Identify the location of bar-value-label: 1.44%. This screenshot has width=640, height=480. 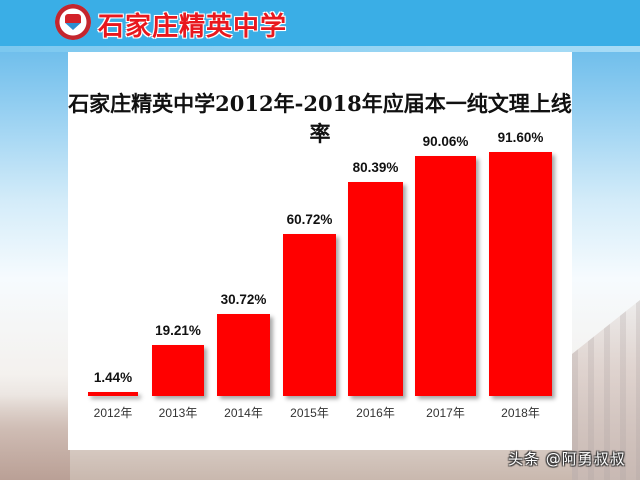
(113, 378).